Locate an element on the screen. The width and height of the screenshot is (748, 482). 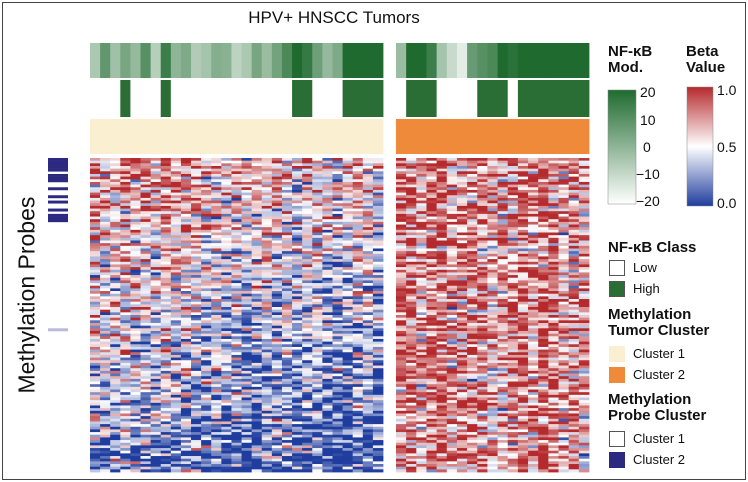
nfkb-class-cell is located at coordinates (287, 98).